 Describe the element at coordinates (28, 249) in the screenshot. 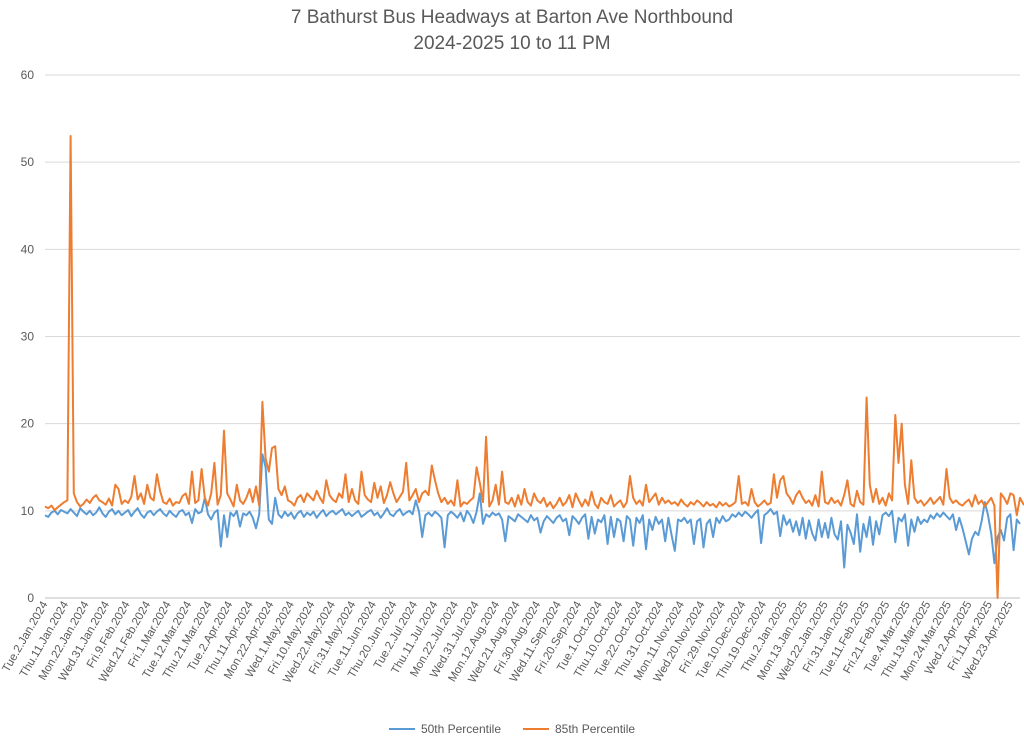

I see `y-tick-label-40: 40` at that location.